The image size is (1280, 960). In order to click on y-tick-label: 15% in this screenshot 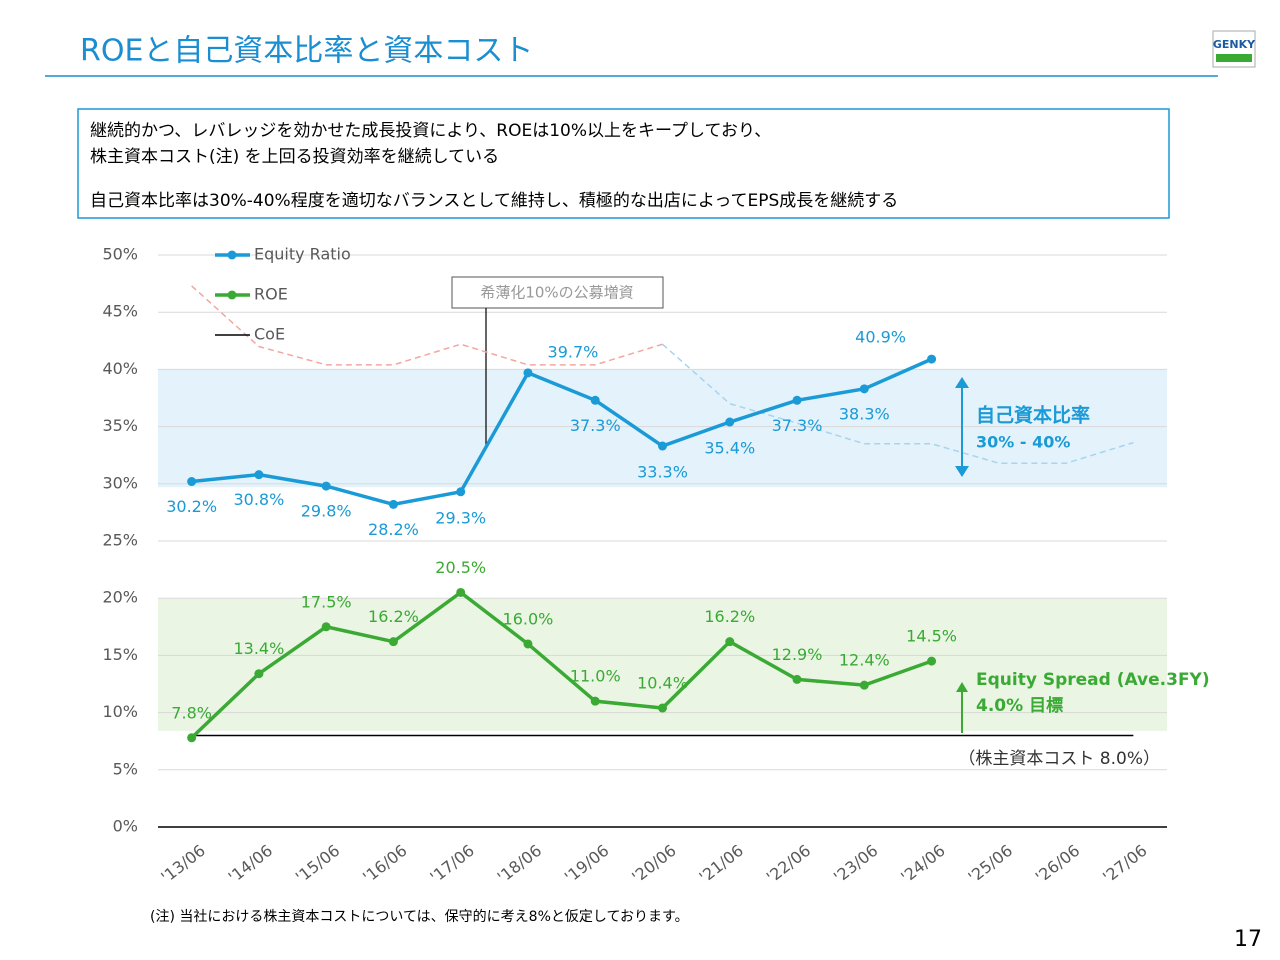, I will do `click(120, 654)`.